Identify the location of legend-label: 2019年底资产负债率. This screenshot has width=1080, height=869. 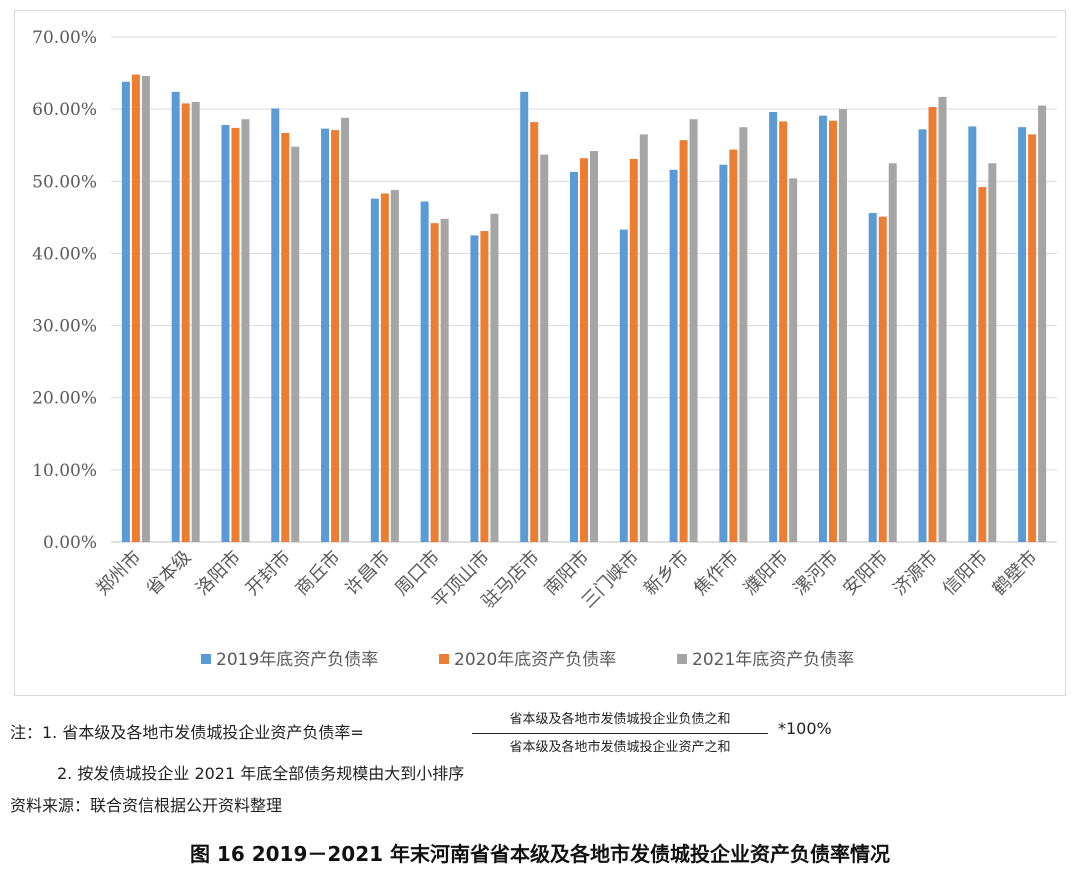
(297, 660).